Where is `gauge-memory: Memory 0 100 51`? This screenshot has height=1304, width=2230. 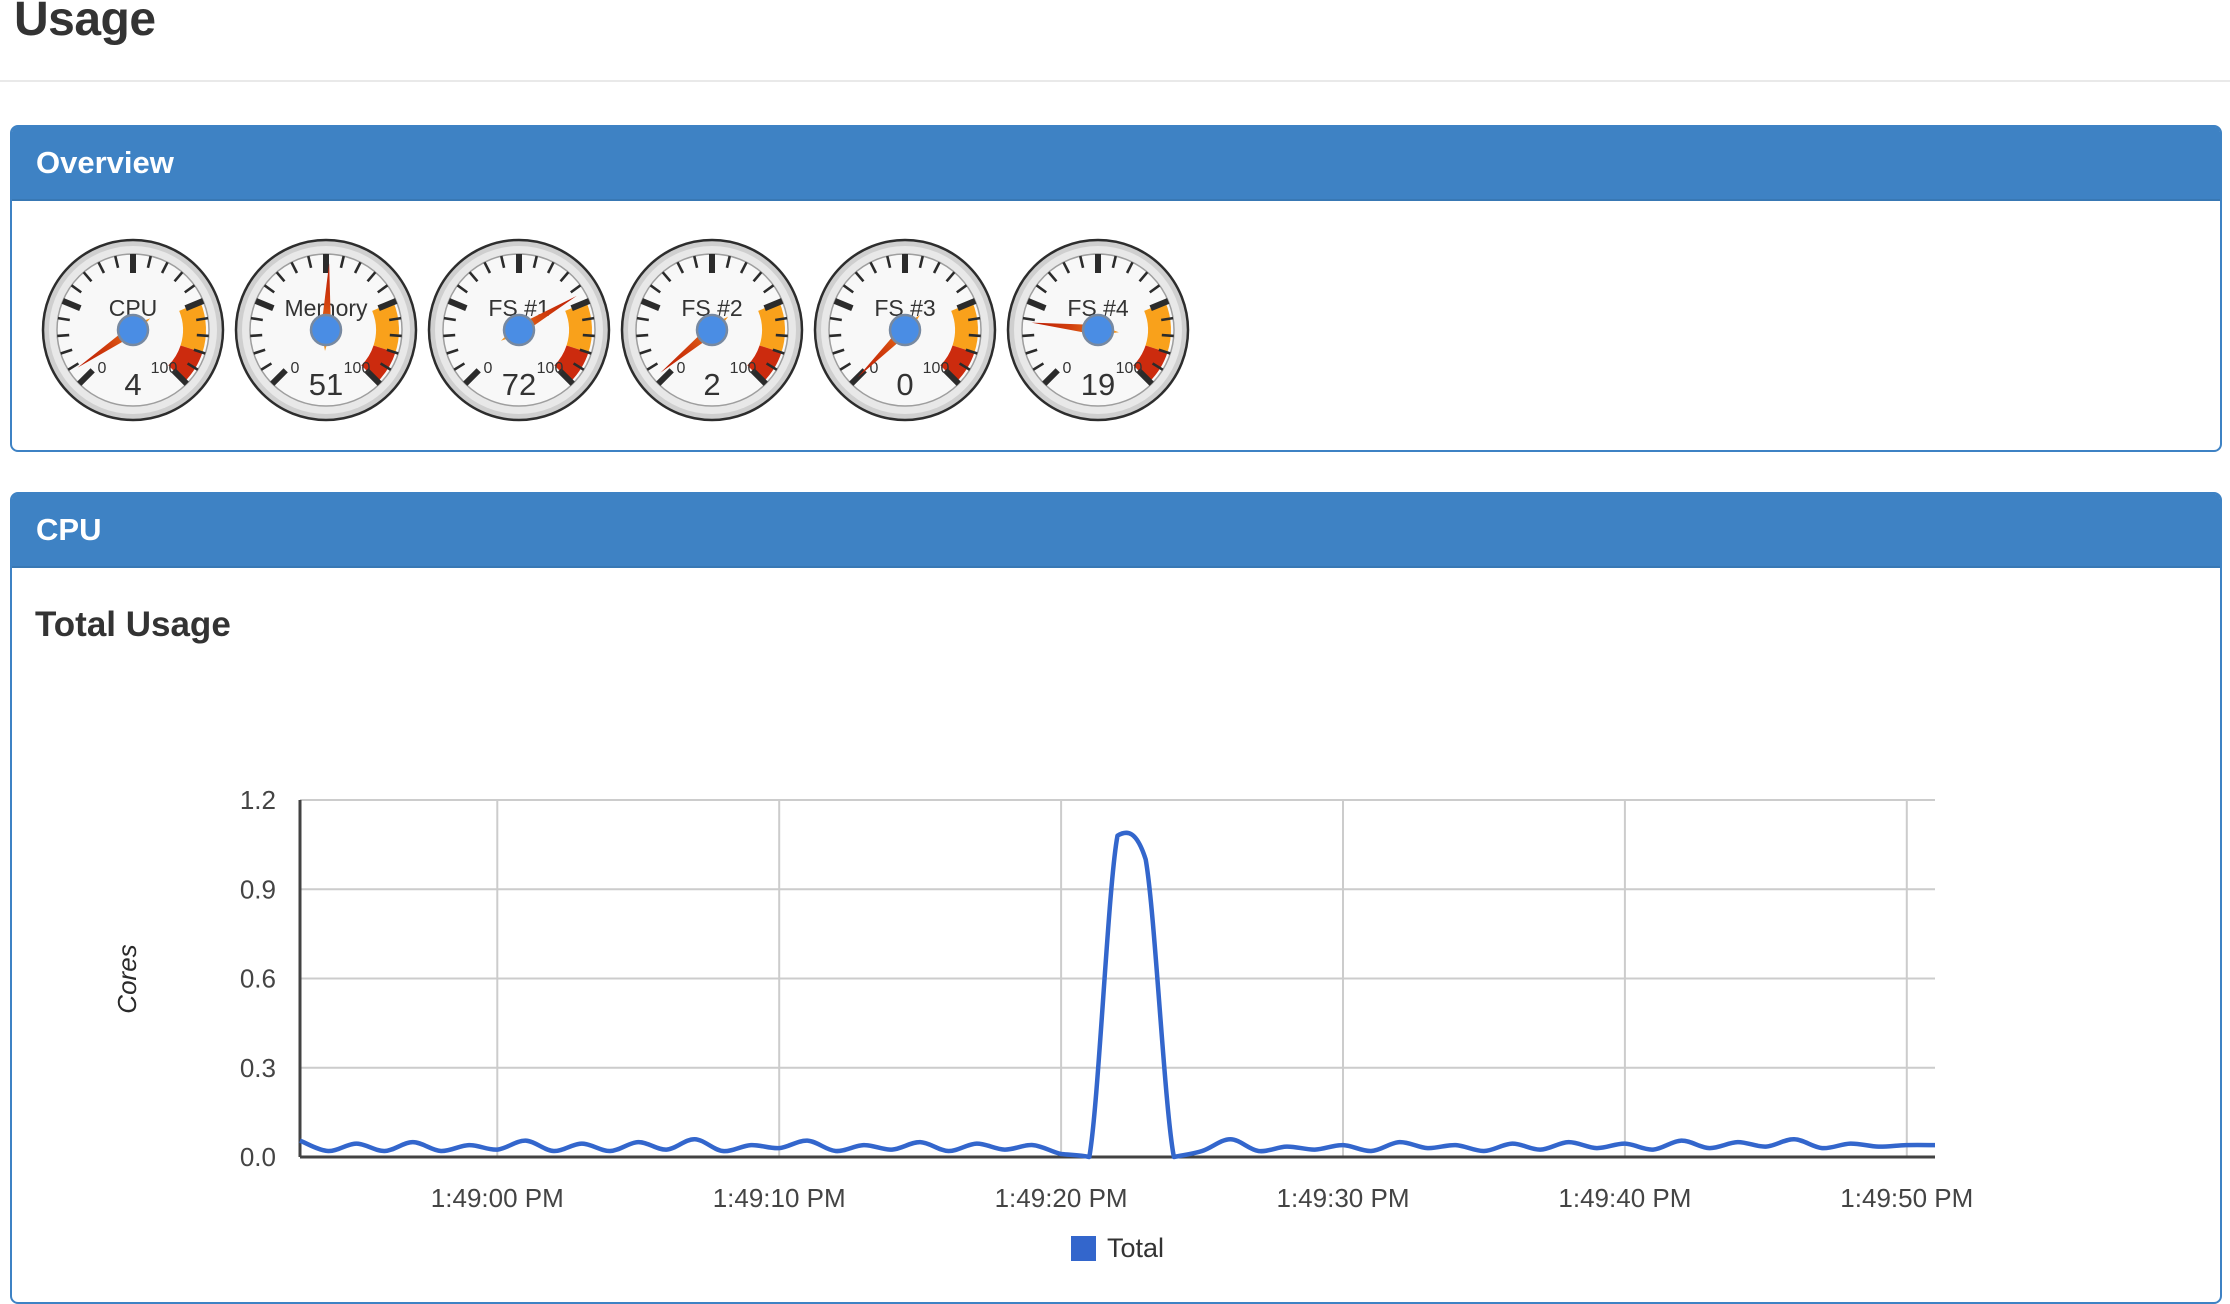 gauge-memory: Memory 0 100 51 is located at coordinates (326, 330).